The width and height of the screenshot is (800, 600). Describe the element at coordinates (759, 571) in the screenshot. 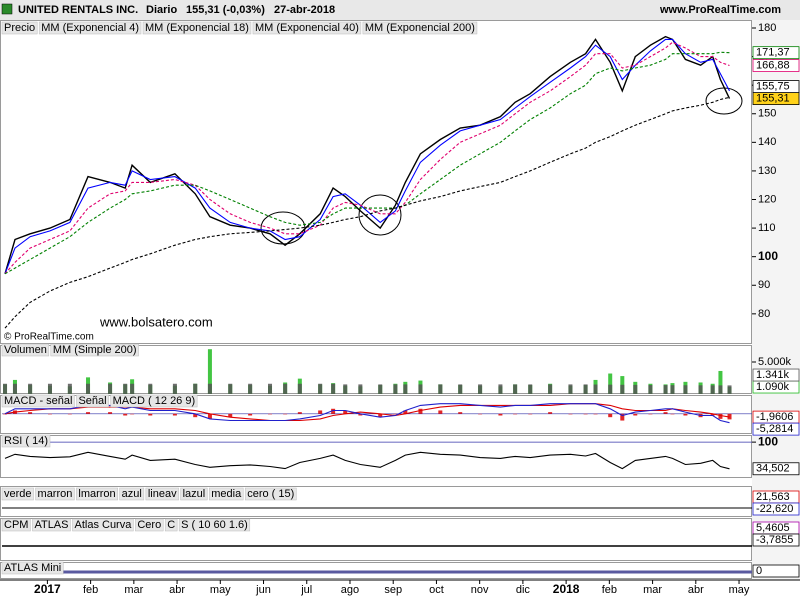

I see `readout: 0` at that location.